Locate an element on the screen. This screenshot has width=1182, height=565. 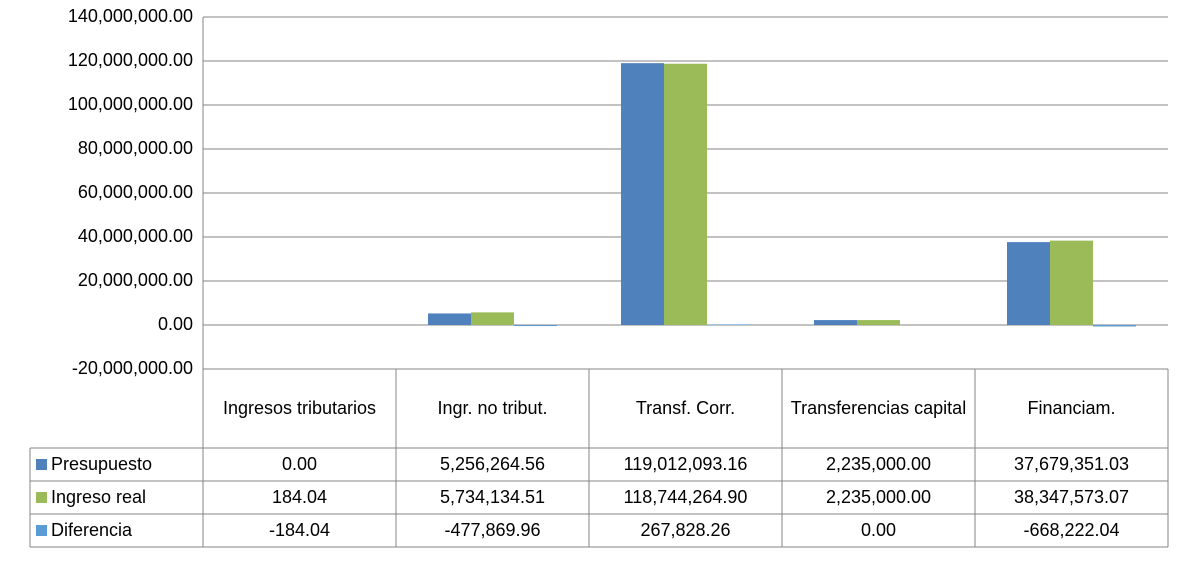
legend-label: Ingreso real is located at coordinates (99, 496).